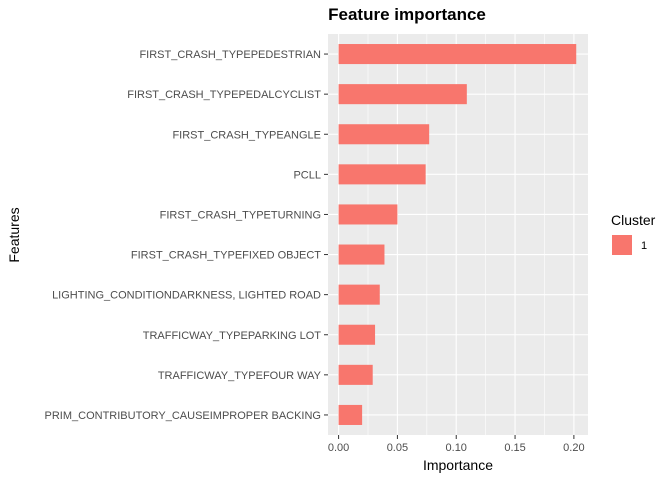  I want to click on legend-label-cluster-1: 1, so click(644, 246).